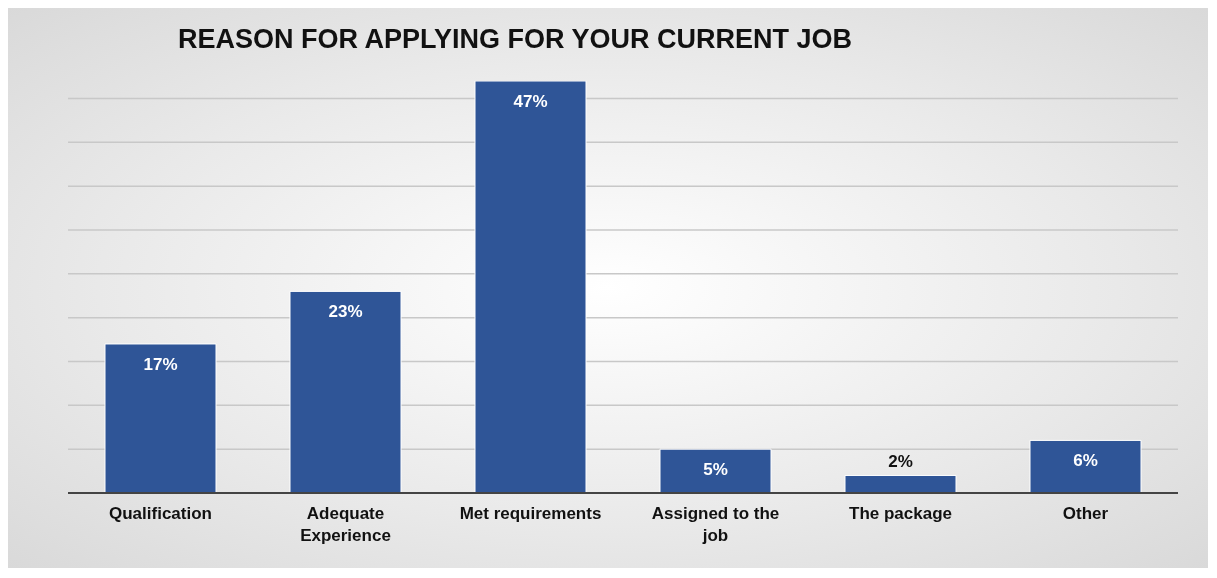 The width and height of the screenshot is (1217, 578). I want to click on data-label: 23%, so click(345, 312).